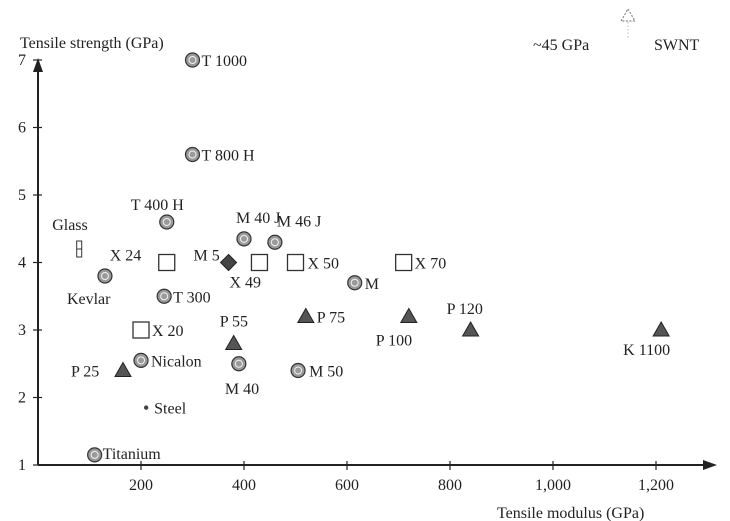  Describe the element at coordinates (245, 283) in the screenshot. I see `point-label: X 49` at that location.